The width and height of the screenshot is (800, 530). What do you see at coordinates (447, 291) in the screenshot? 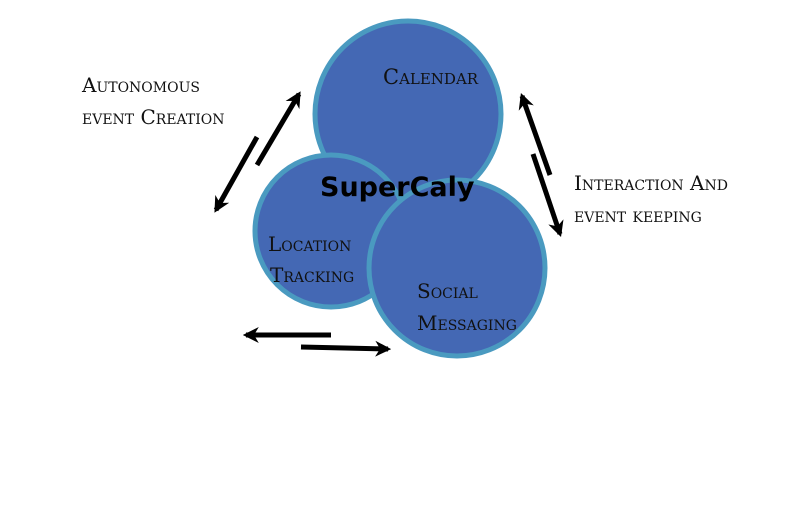
I see `social-label-line1: Social` at bounding box center [447, 291].